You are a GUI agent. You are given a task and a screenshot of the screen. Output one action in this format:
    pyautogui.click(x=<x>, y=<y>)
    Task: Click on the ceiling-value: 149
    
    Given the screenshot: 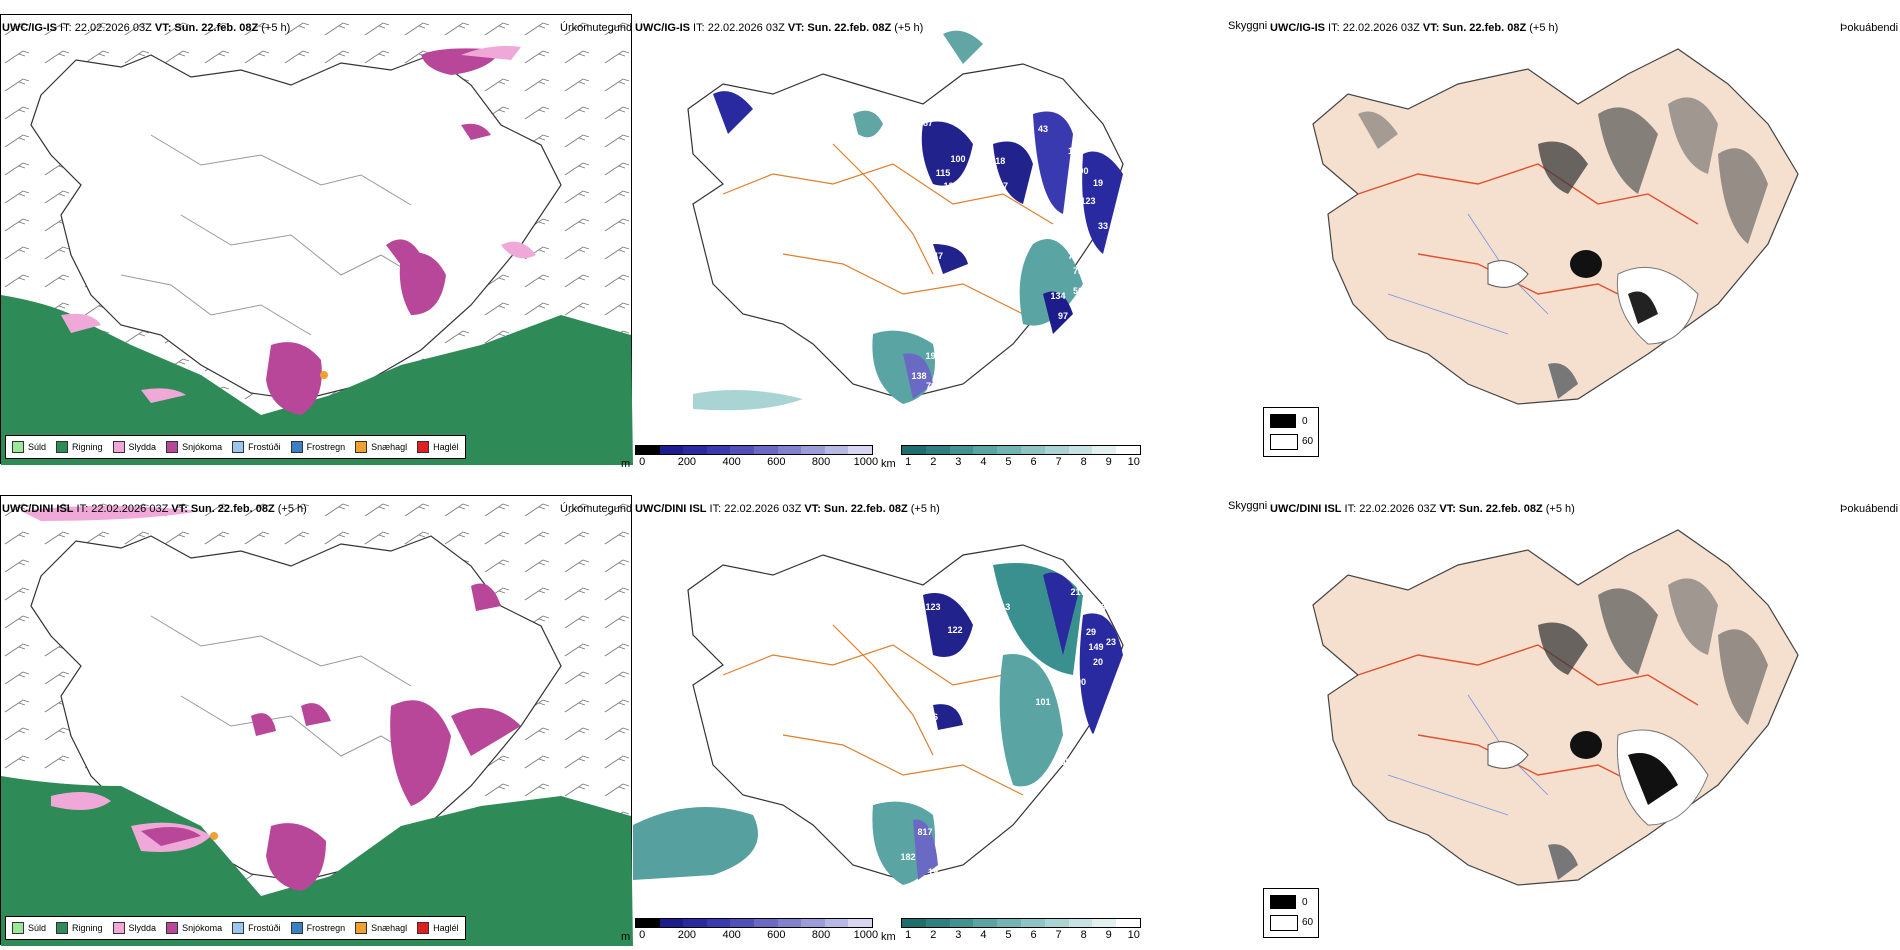 What is the action you would take?
    pyautogui.click(x=1095, y=647)
    